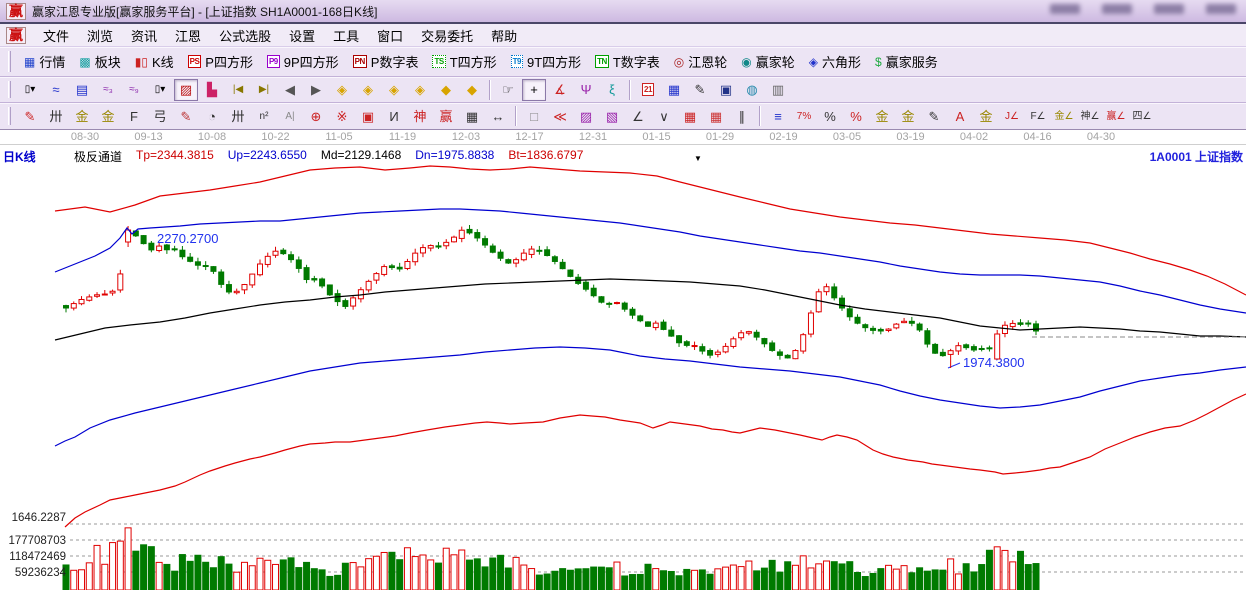 This screenshot has width=1246, height=590. I want to click on calendar-tool: 21, so click(648, 90).